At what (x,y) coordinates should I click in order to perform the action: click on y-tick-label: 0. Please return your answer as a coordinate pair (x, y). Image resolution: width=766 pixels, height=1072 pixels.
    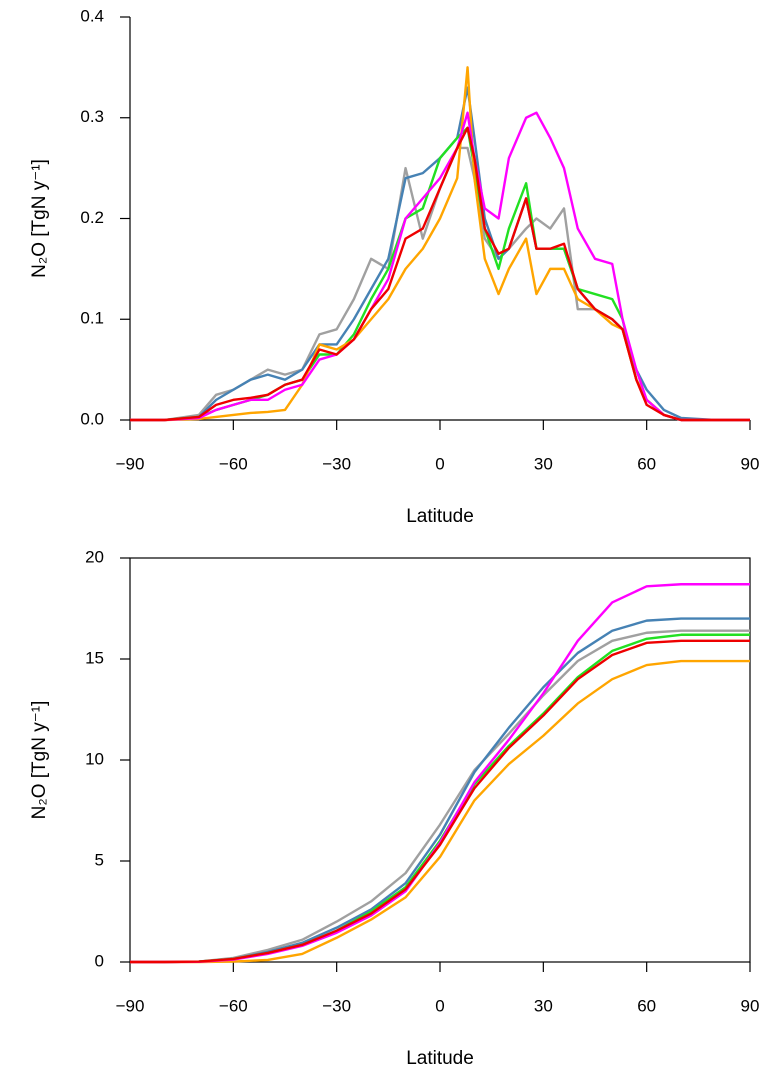
    Looking at the image, I should click on (99, 960).